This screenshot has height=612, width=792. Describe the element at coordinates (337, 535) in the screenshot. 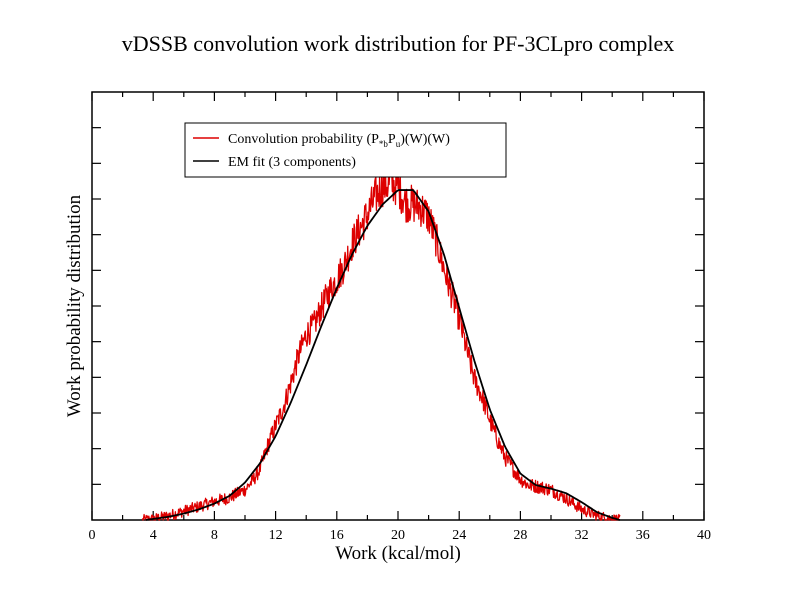

I see `x-tick-label: 16` at that location.